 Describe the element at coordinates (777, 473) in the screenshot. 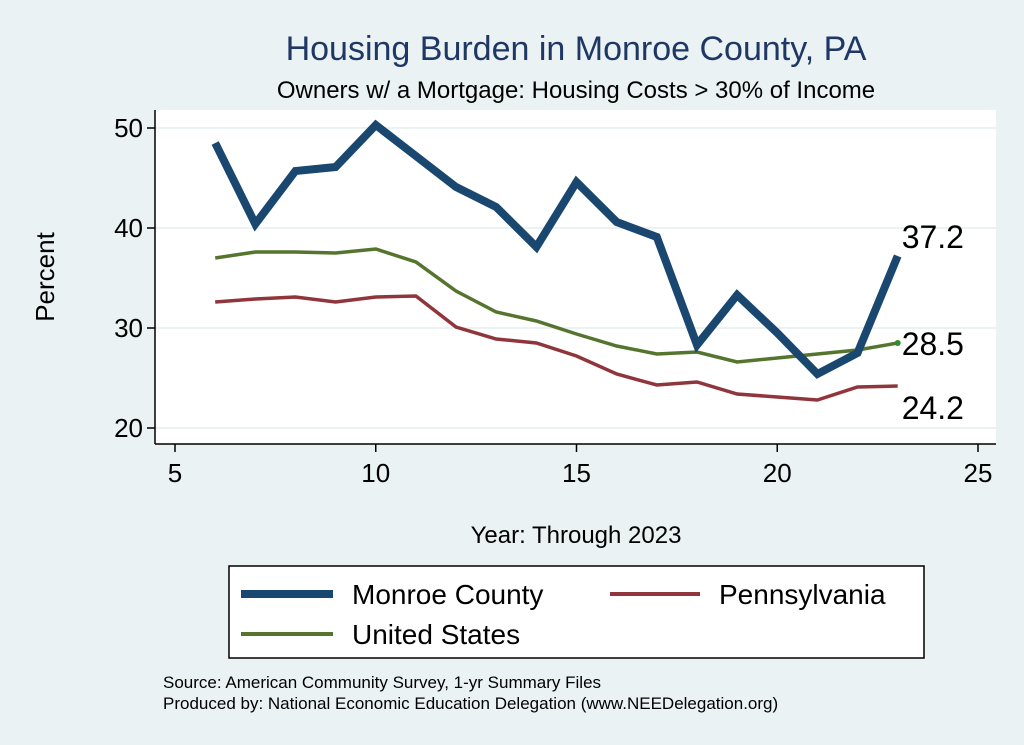

I see `x-tick-label: 20` at that location.